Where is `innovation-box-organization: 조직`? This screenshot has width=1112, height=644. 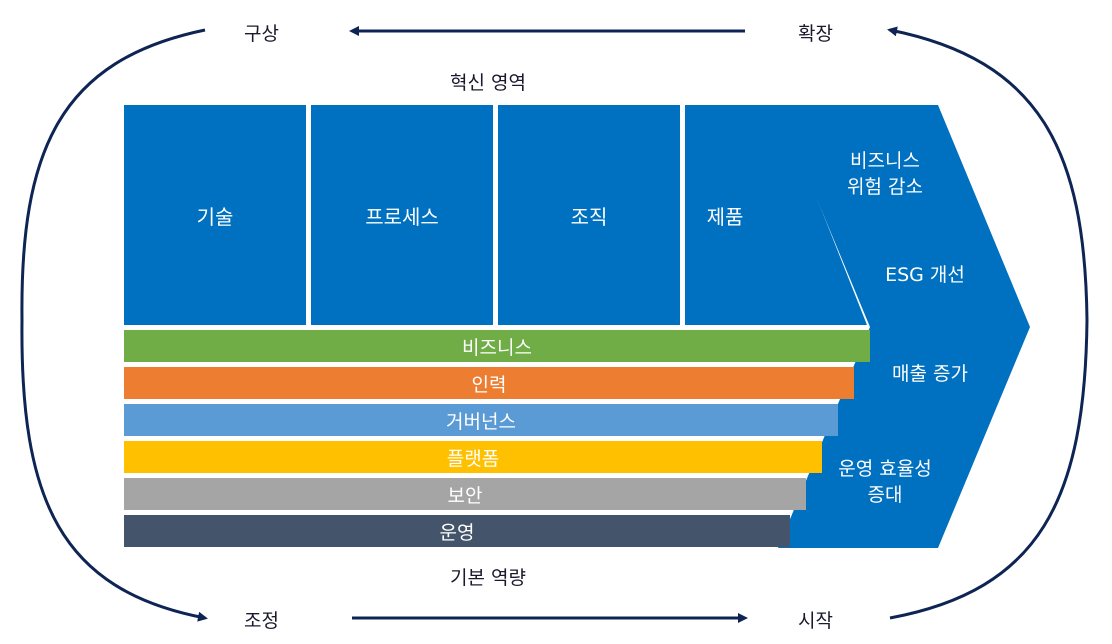
innovation-box-organization: 조직 is located at coordinates (589, 215).